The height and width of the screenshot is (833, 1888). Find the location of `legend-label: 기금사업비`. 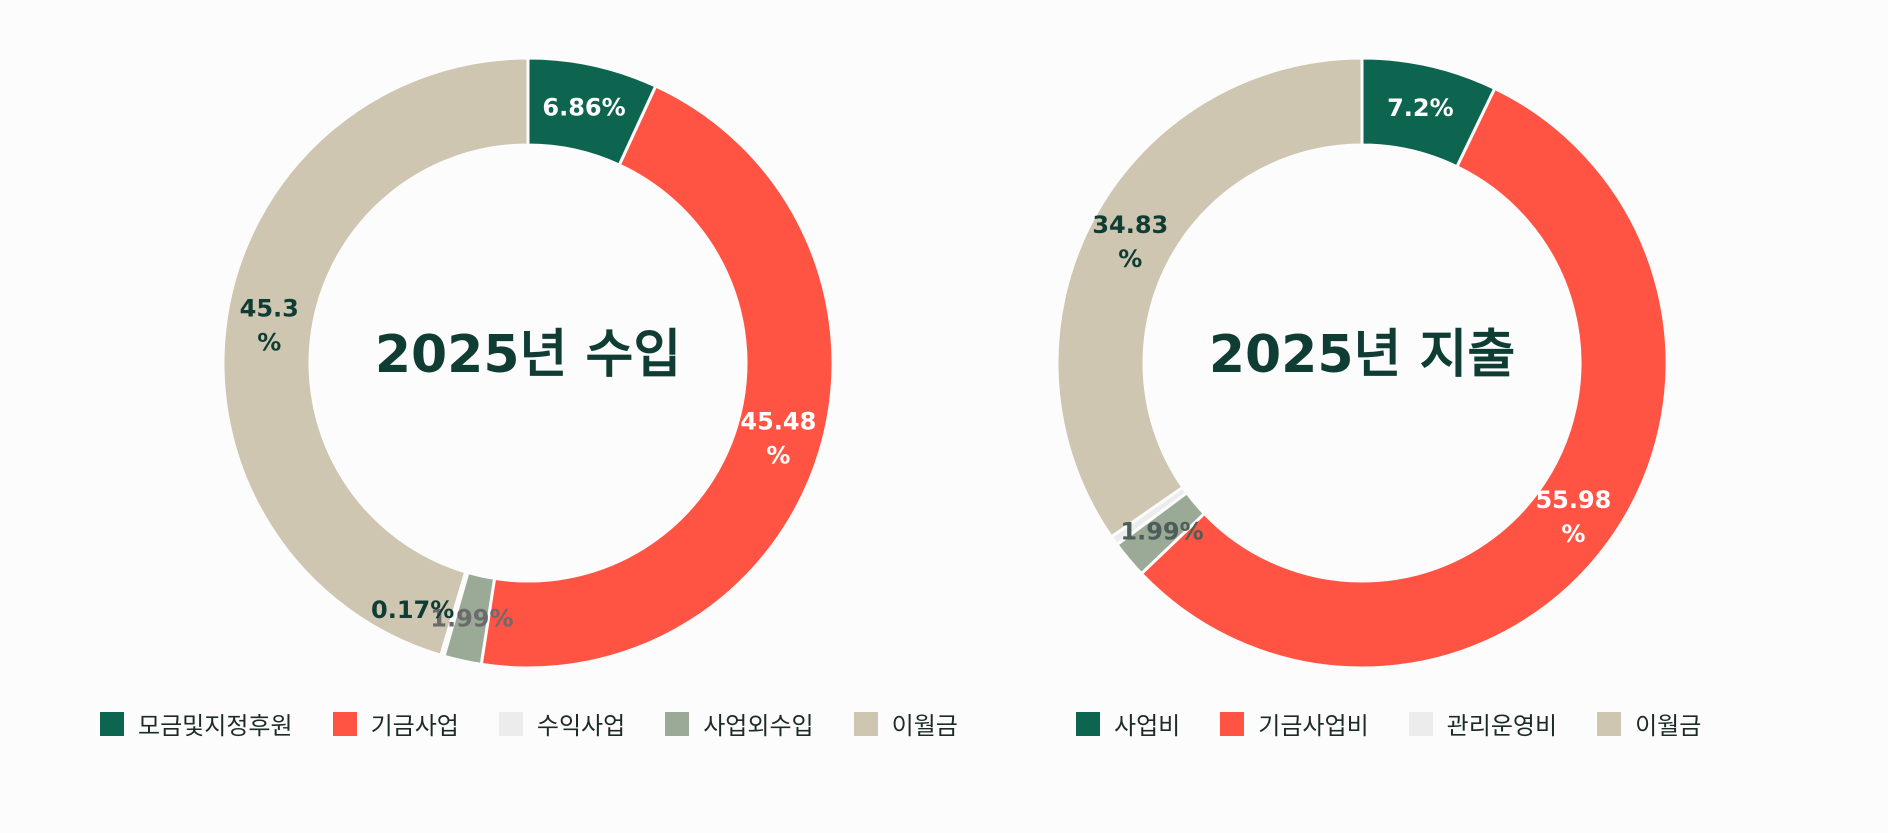

legend-label: 기금사업비 is located at coordinates (1313, 726).